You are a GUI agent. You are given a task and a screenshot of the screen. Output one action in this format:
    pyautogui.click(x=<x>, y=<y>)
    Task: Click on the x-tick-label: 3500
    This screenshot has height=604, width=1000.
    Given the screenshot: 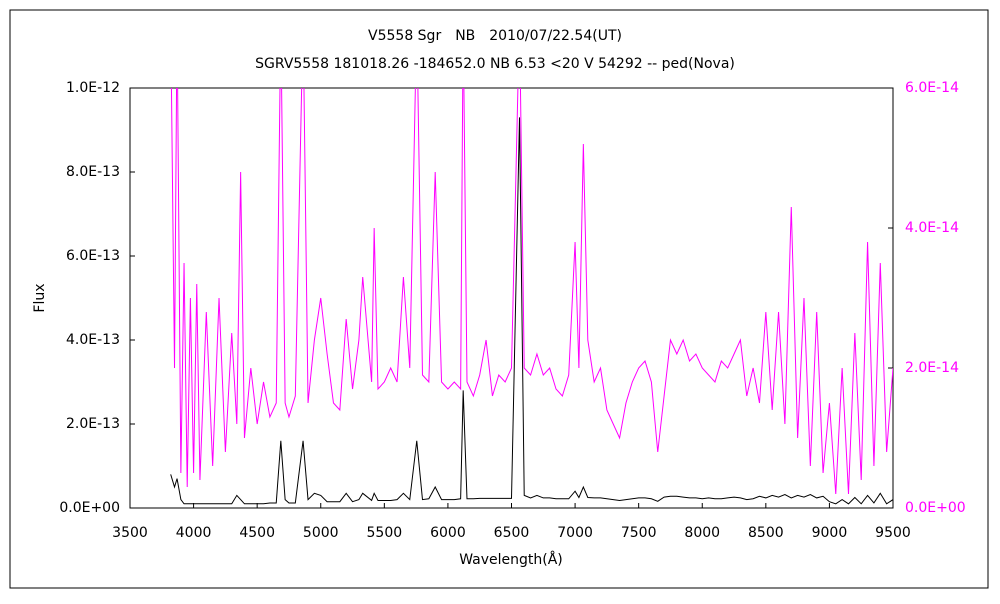 What is the action you would take?
    pyautogui.click(x=130, y=533)
    